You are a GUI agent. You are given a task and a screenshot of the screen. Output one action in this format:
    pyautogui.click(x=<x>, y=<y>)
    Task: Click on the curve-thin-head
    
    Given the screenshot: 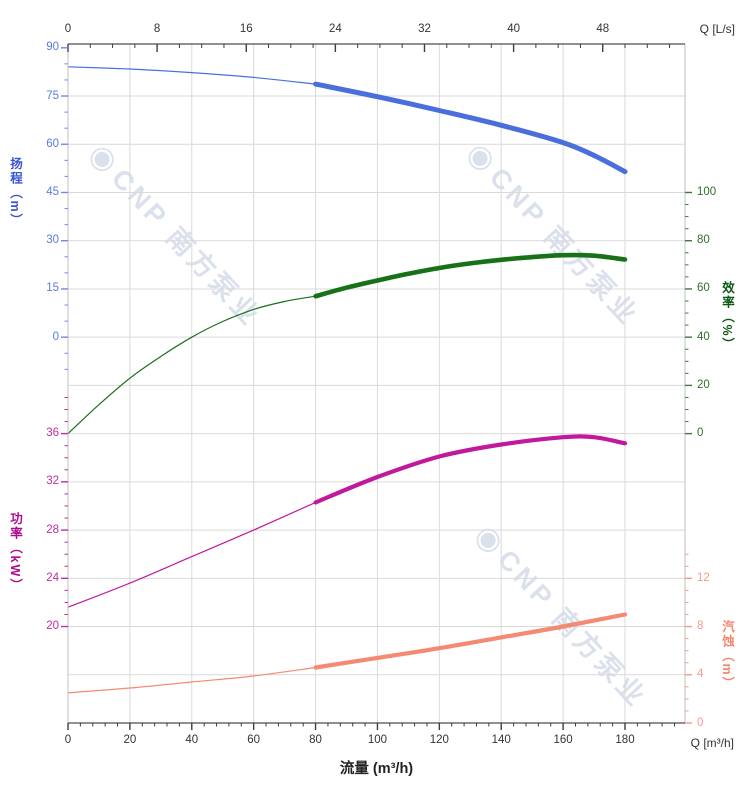 What is the action you would take?
    pyautogui.click(x=191, y=75)
    